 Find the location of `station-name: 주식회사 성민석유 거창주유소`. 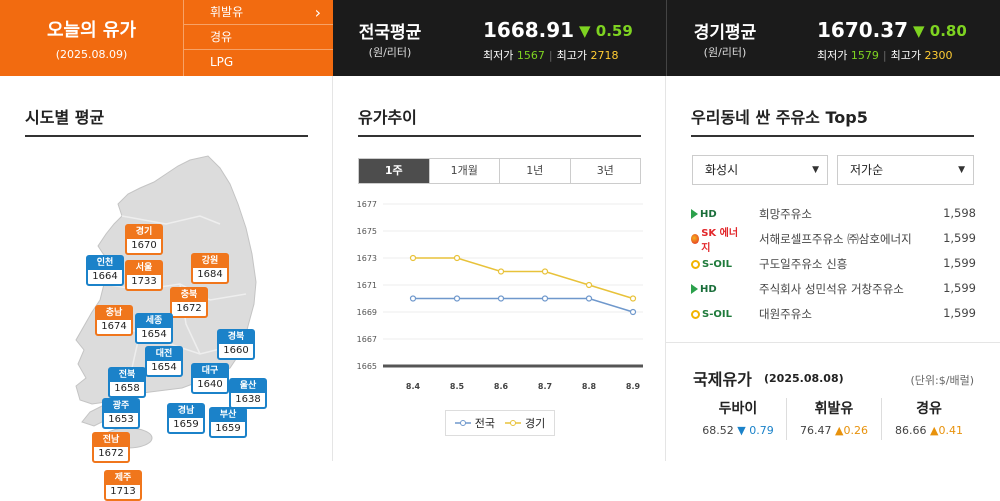

station-name: 주식회사 성민석유 거창주유소 is located at coordinates (831, 289).